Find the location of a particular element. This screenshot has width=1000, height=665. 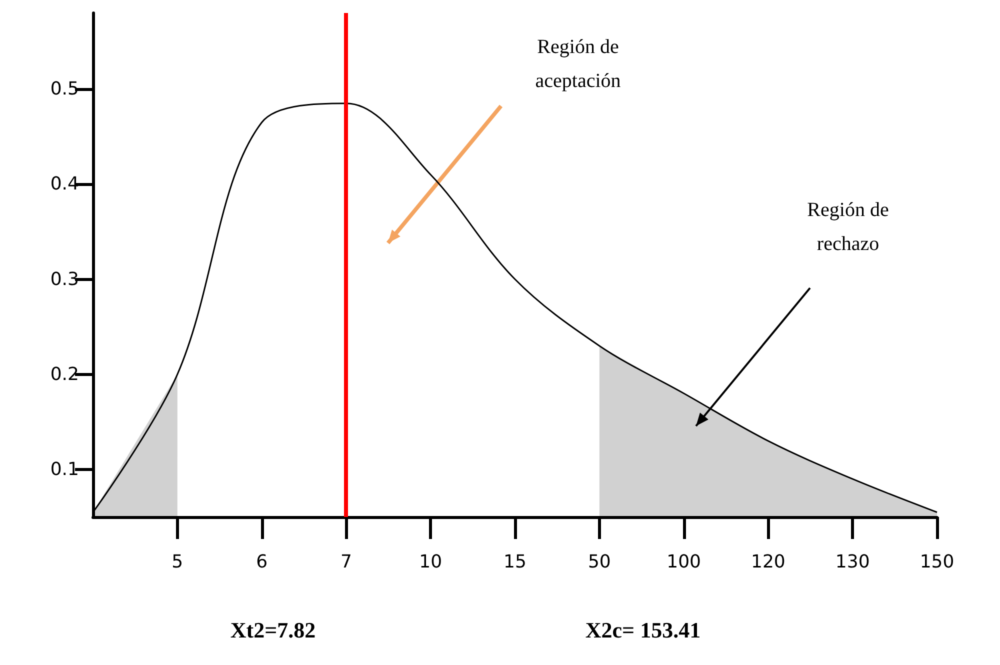

y-tick-label: 0.2 is located at coordinates (64, 374).